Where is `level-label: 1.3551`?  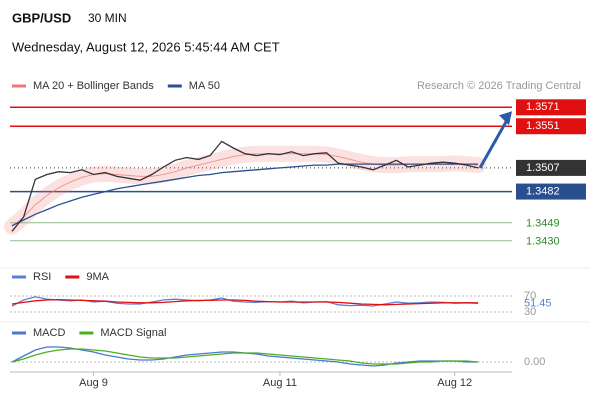 level-label: 1.3551 is located at coordinates (543, 126).